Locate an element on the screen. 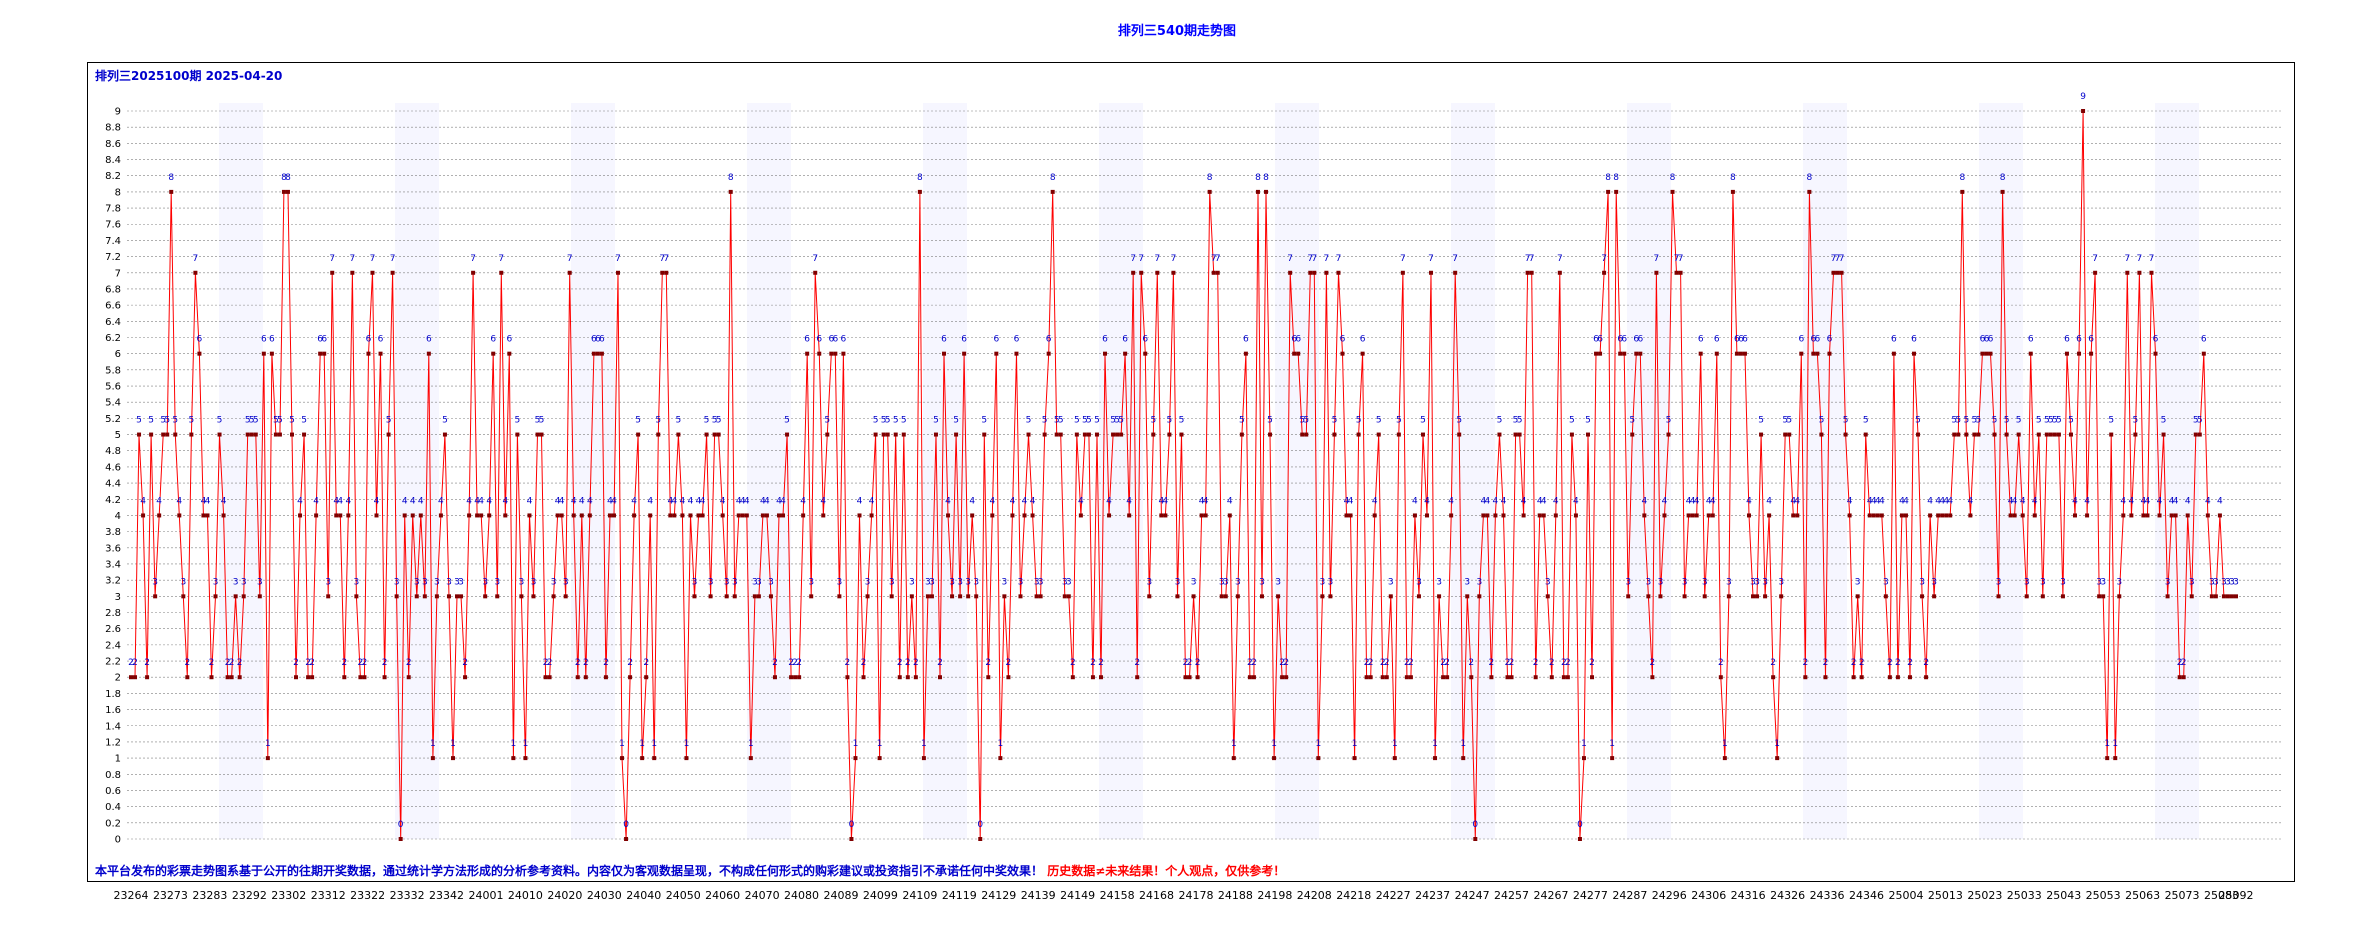  x-tick-label: 24198 is located at coordinates (1274, 895).